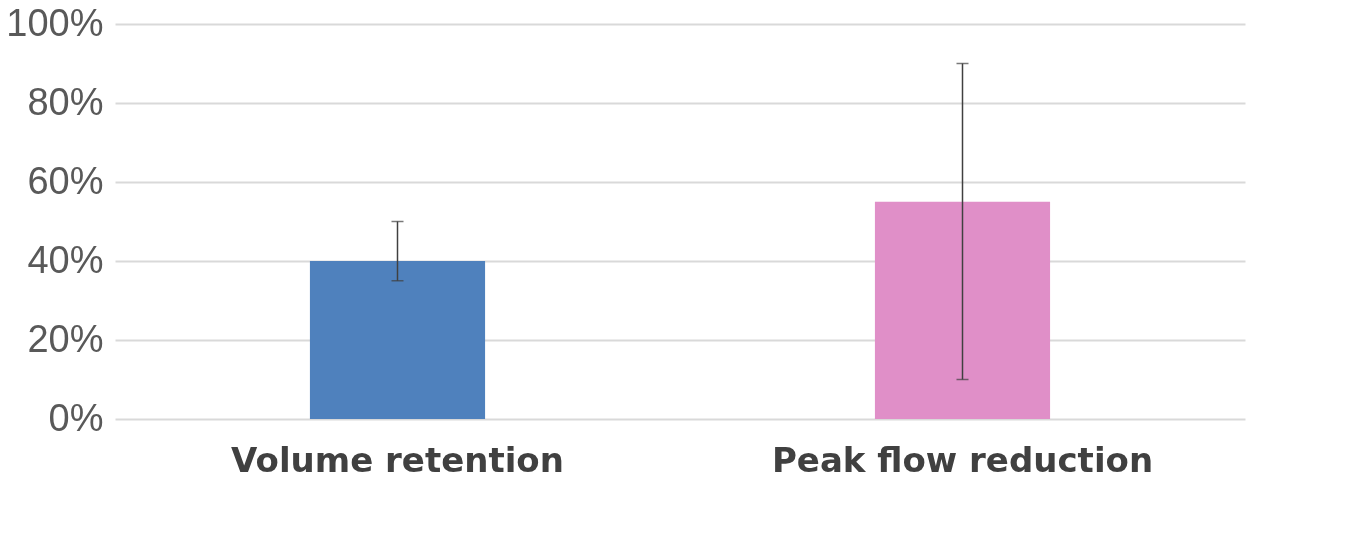 The height and width of the screenshot is (542, 1349). I want to click on y-tick-label: 20%, so click(65, 338).